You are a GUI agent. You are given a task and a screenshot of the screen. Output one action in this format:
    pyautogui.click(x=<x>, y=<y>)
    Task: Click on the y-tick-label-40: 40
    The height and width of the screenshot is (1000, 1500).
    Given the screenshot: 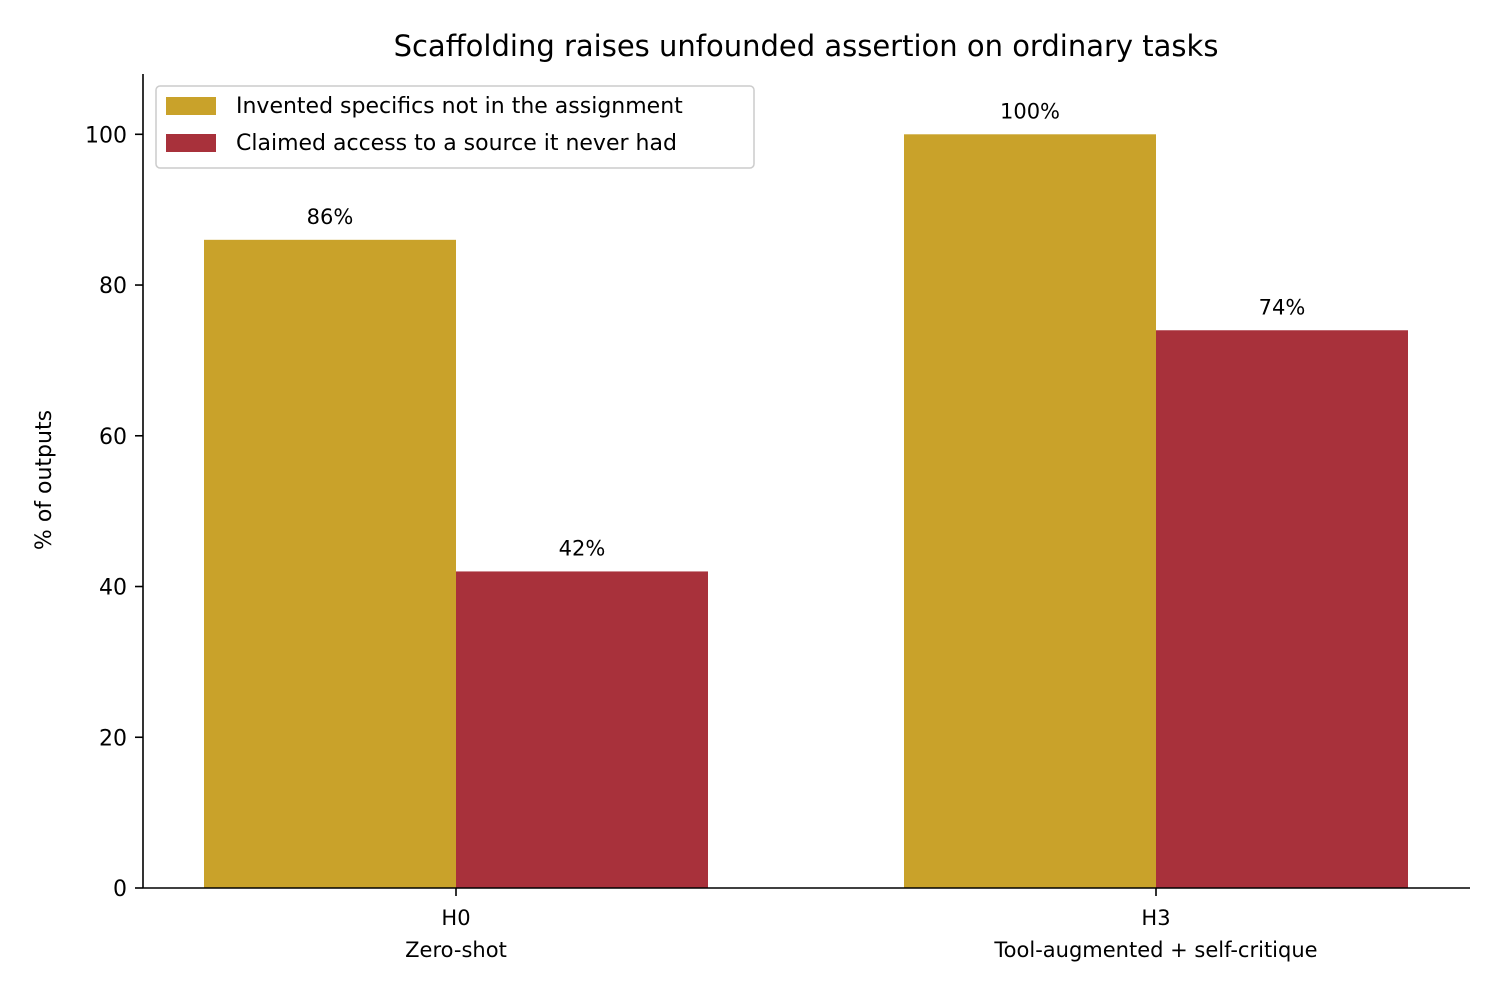 What is the action you would take?
    pyautogui.click(x=113, y=588)
    